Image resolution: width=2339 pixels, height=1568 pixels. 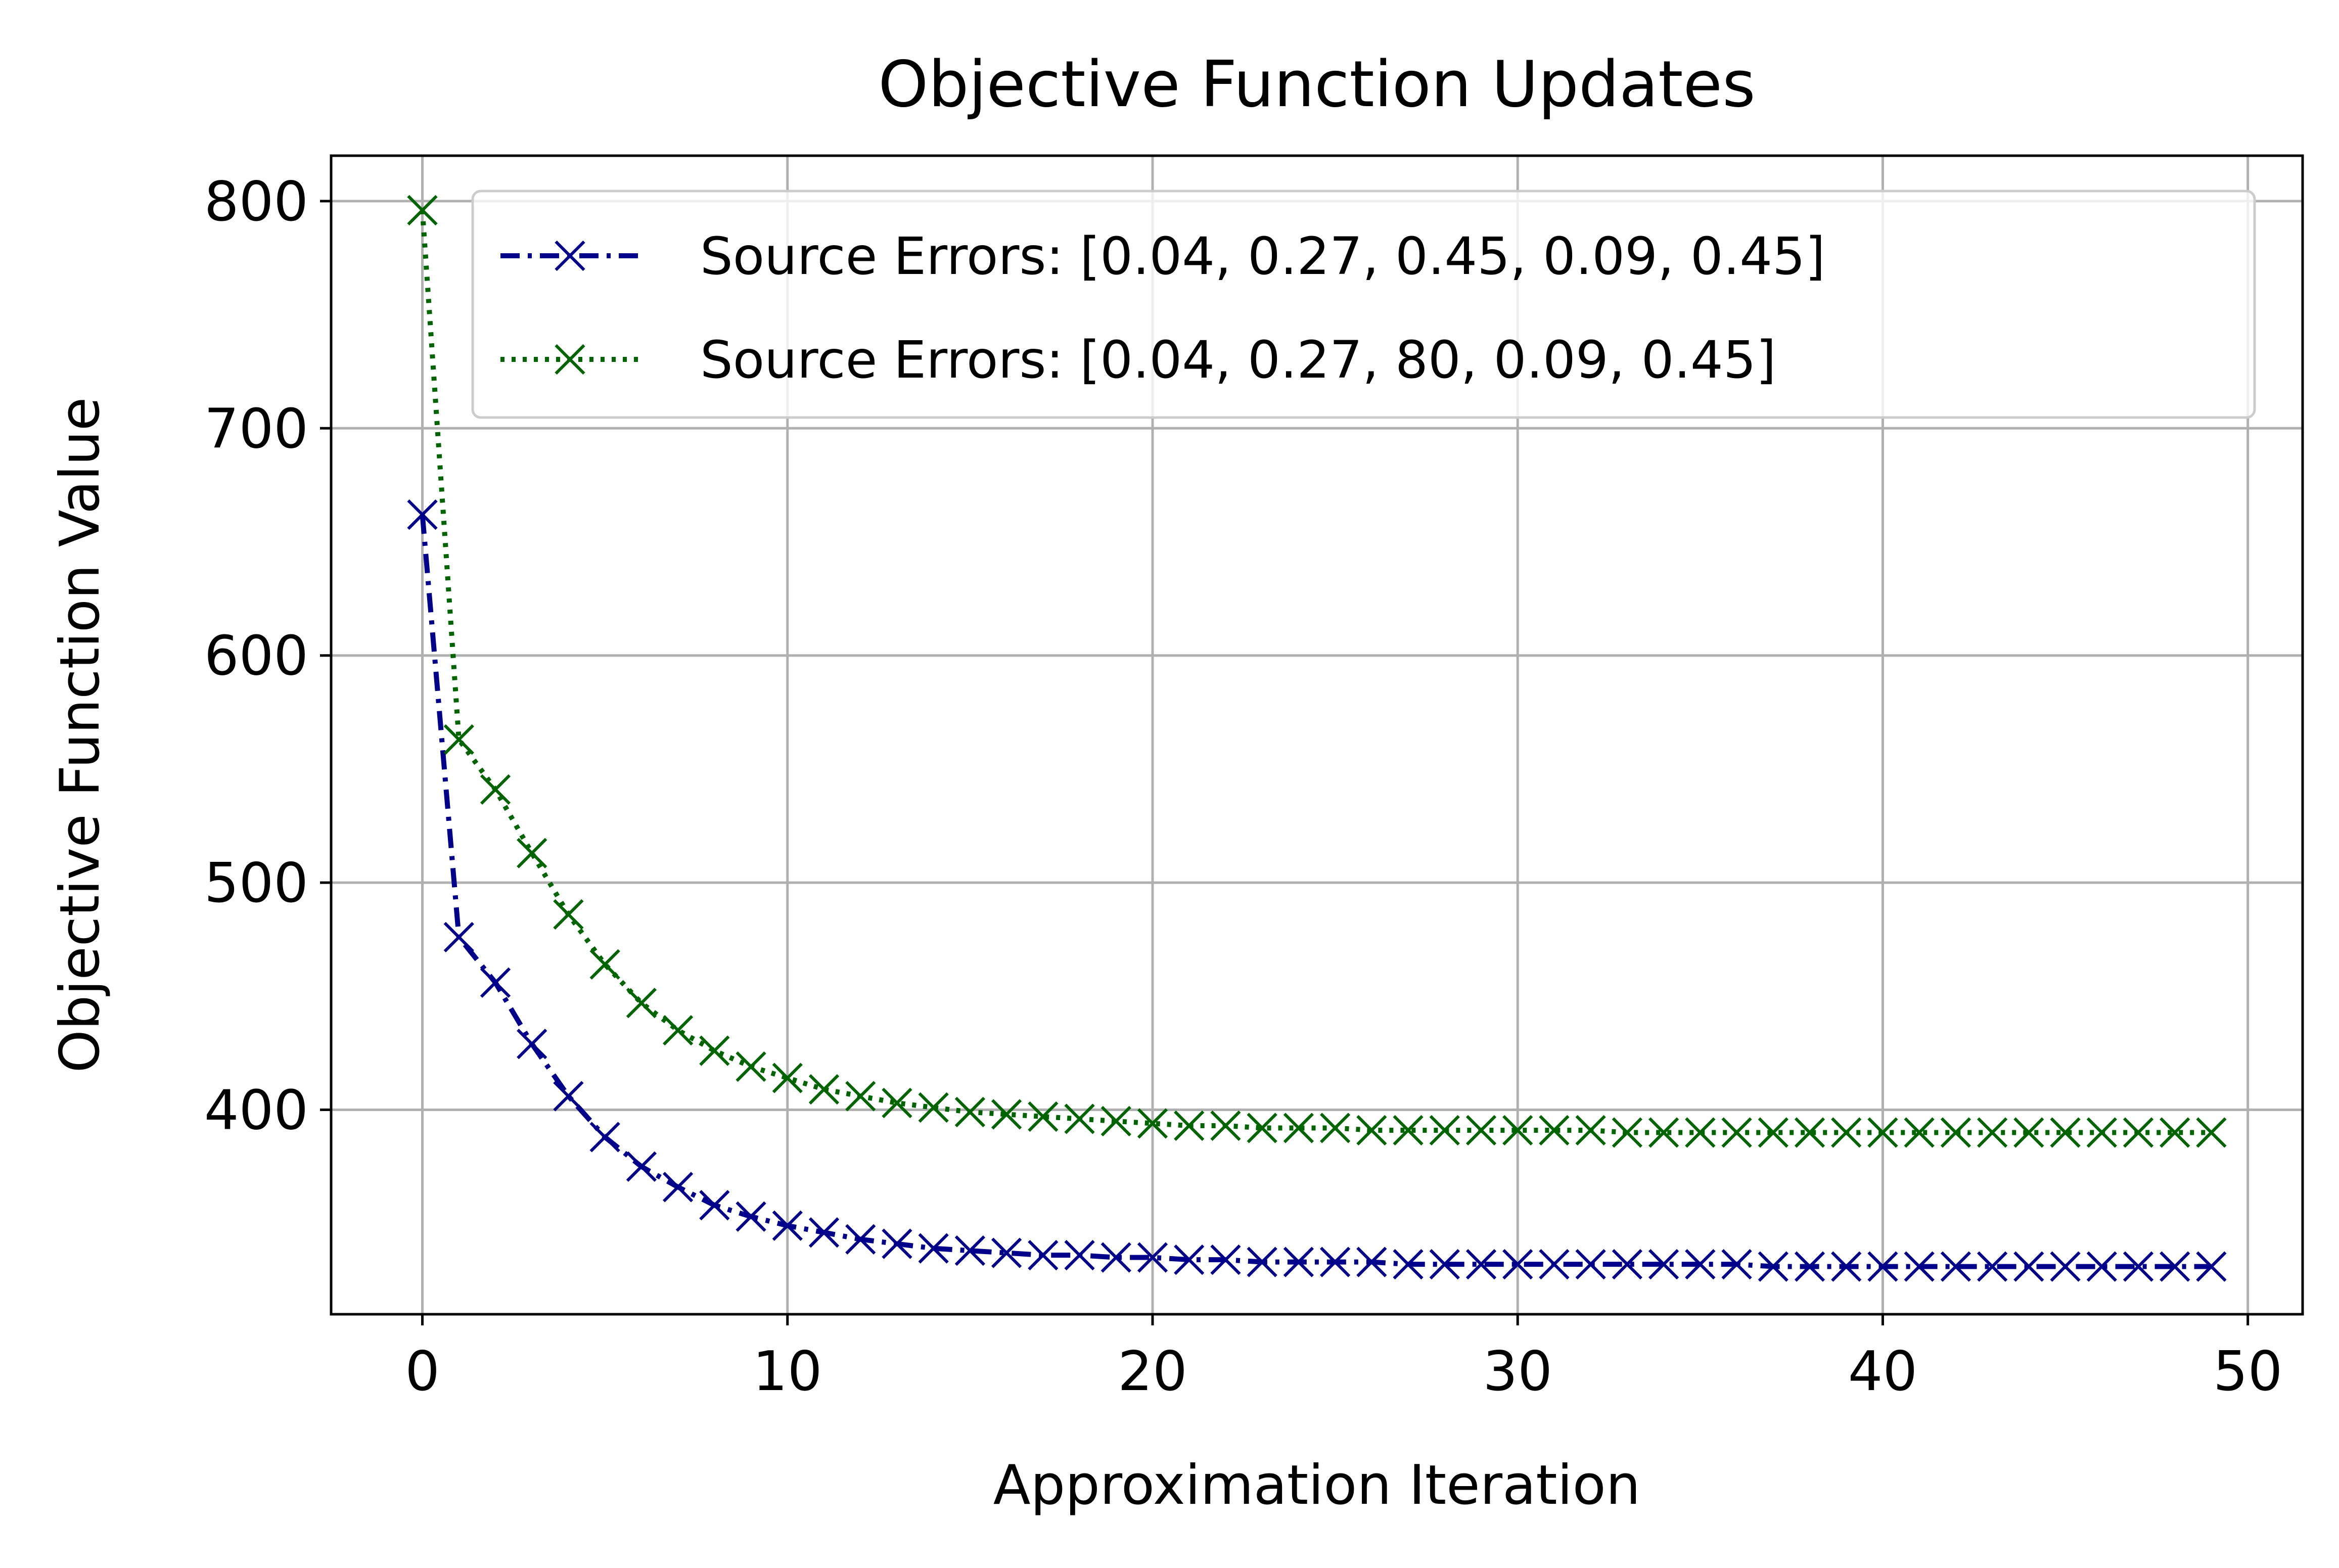 What do you see at coordinates (422, 1371) in the screenshot?
I see `x-tick-label: 0` at bounding box center [422, 1371].